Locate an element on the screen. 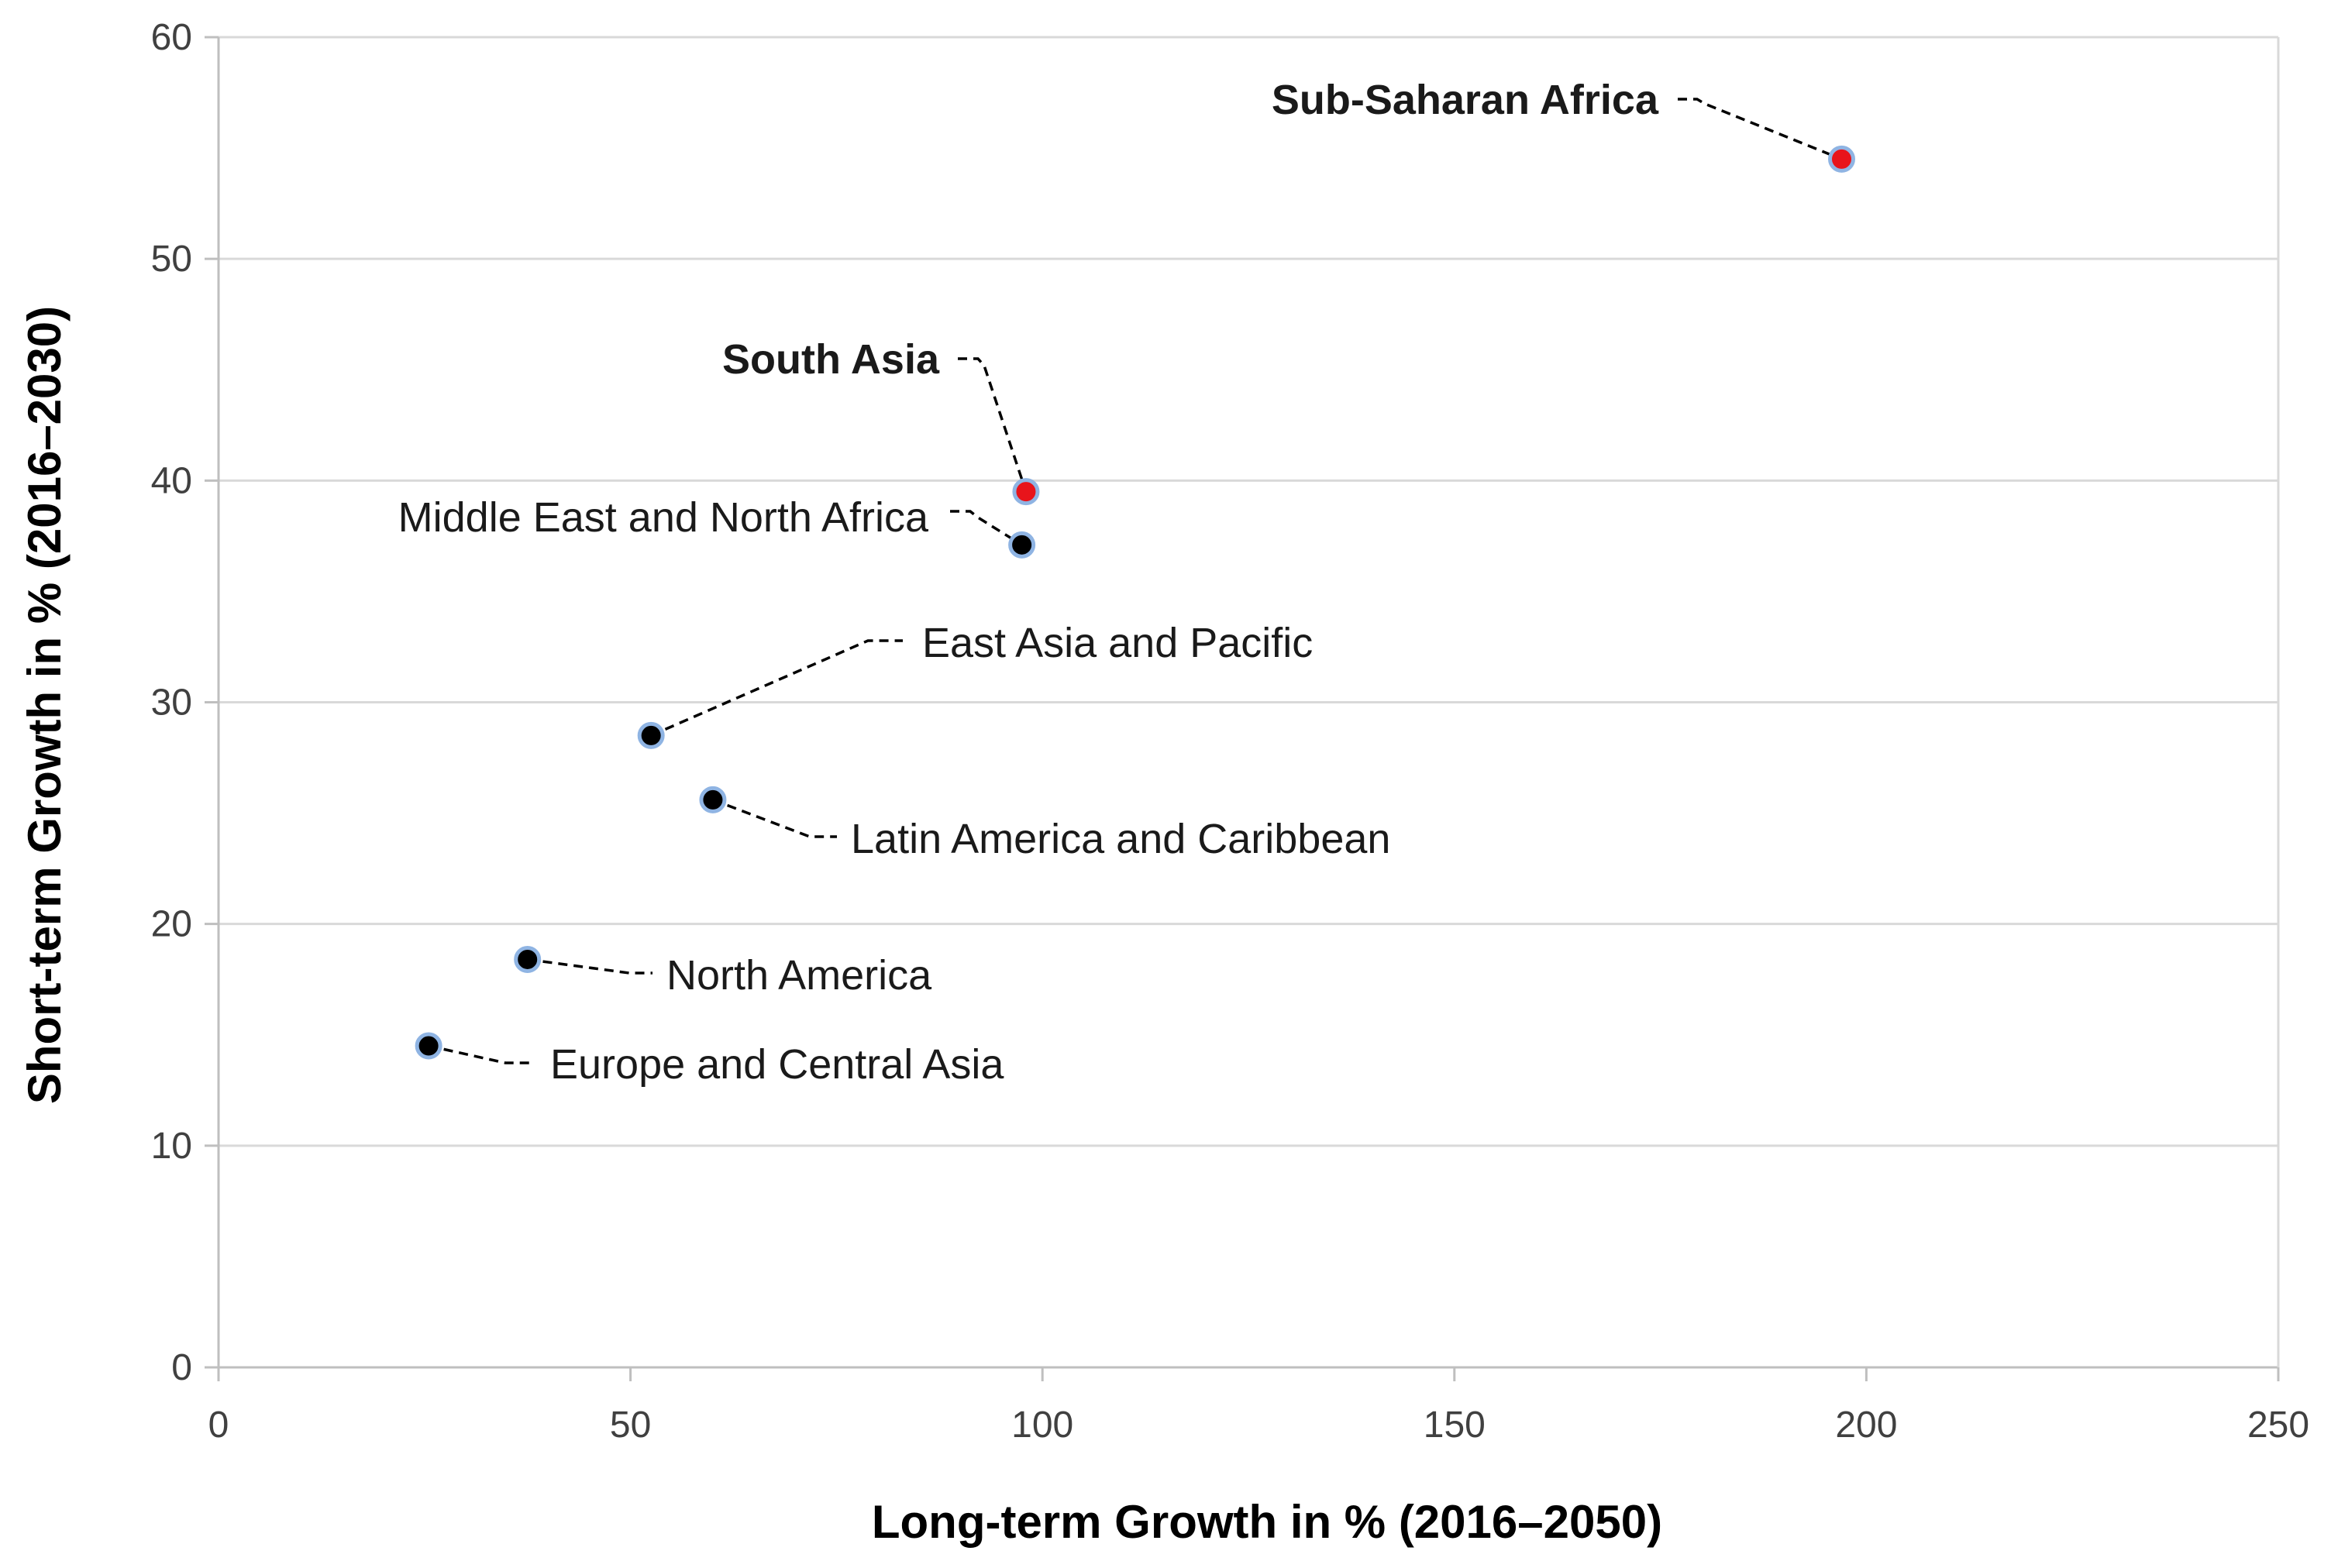 This screenshot has height=1568, width=2331. point-label: South Asia is located at coordinates (831, 359).